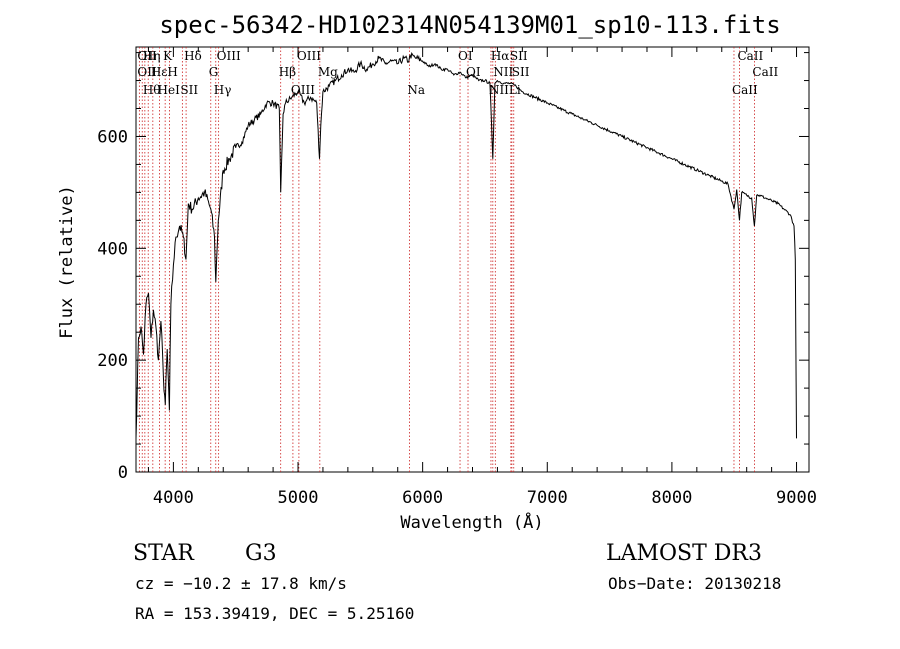  What do you see at coordinates (223, 90) in the screenshot?
I see `spectral-line-label: Hγ` at bounding box center [223, 90].